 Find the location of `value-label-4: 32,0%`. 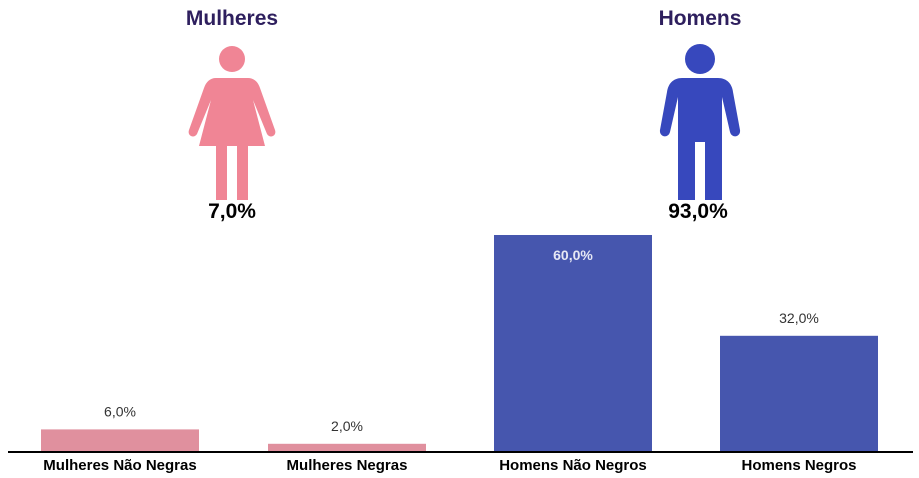

value-label-4: 32,0% is located at coordinates (799, 318).